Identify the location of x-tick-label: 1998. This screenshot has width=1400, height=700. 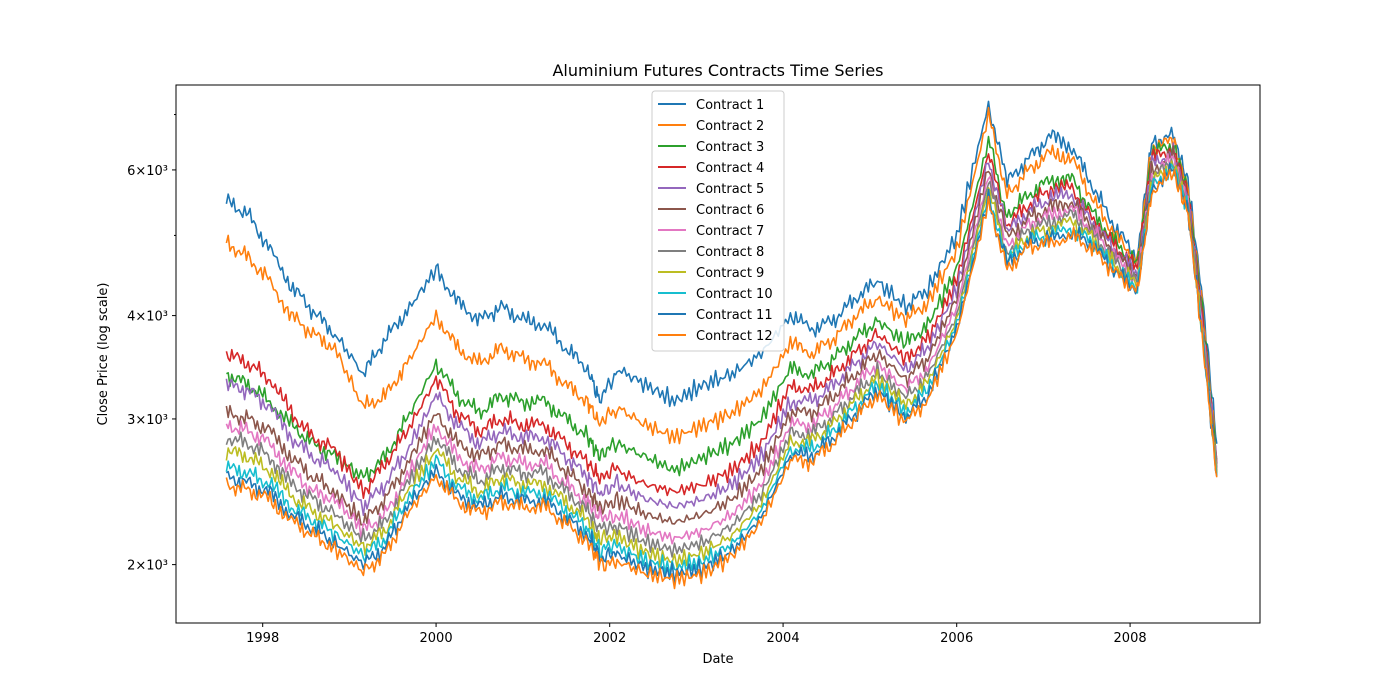
(262, 638).